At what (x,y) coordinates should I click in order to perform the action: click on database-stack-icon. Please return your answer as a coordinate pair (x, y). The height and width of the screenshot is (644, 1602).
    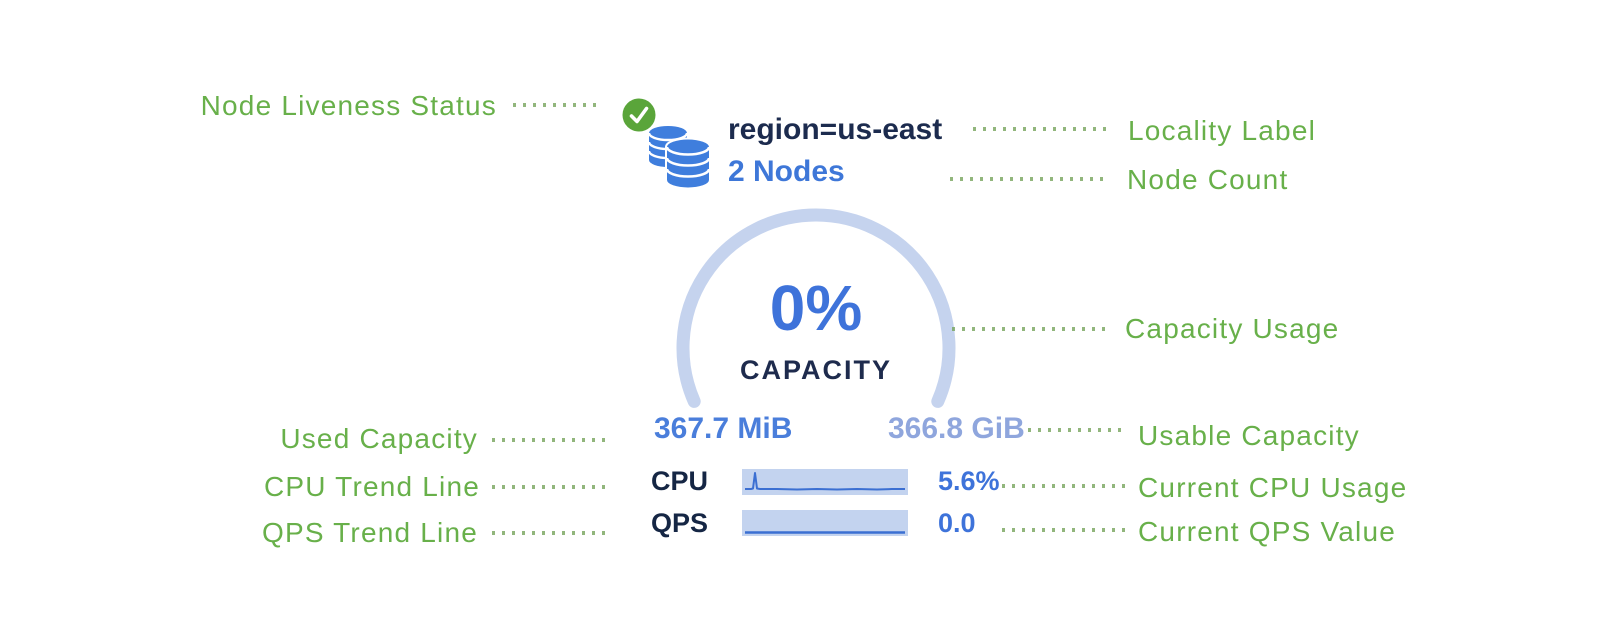
    Looking at the image, I should click on (679, 158).